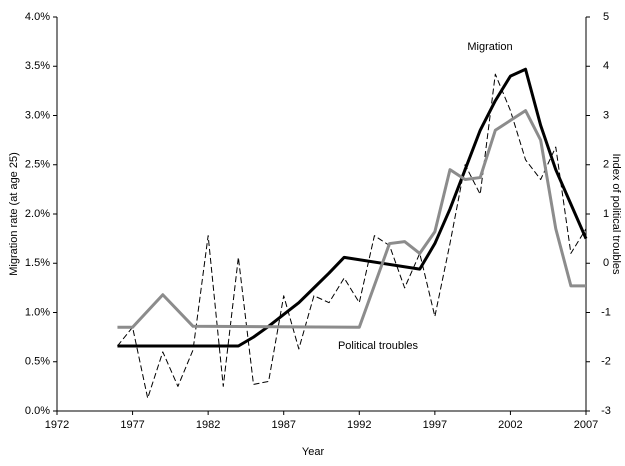 This screenshot has width=625, height=466. Describe the element at coordinates (57, 425) in the screenshot. I see `x-tick-label: 1972` at that location.